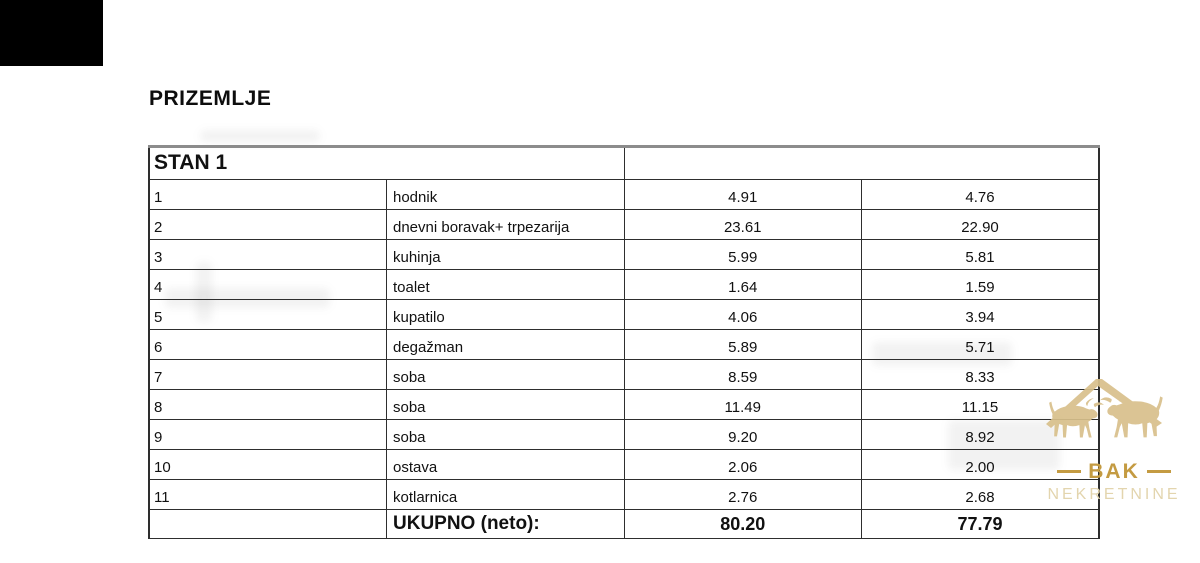 This screenshot has height=563, width=1200. I want to click on table-row: 8 soba 11.49 11.15, so click(624, 404).